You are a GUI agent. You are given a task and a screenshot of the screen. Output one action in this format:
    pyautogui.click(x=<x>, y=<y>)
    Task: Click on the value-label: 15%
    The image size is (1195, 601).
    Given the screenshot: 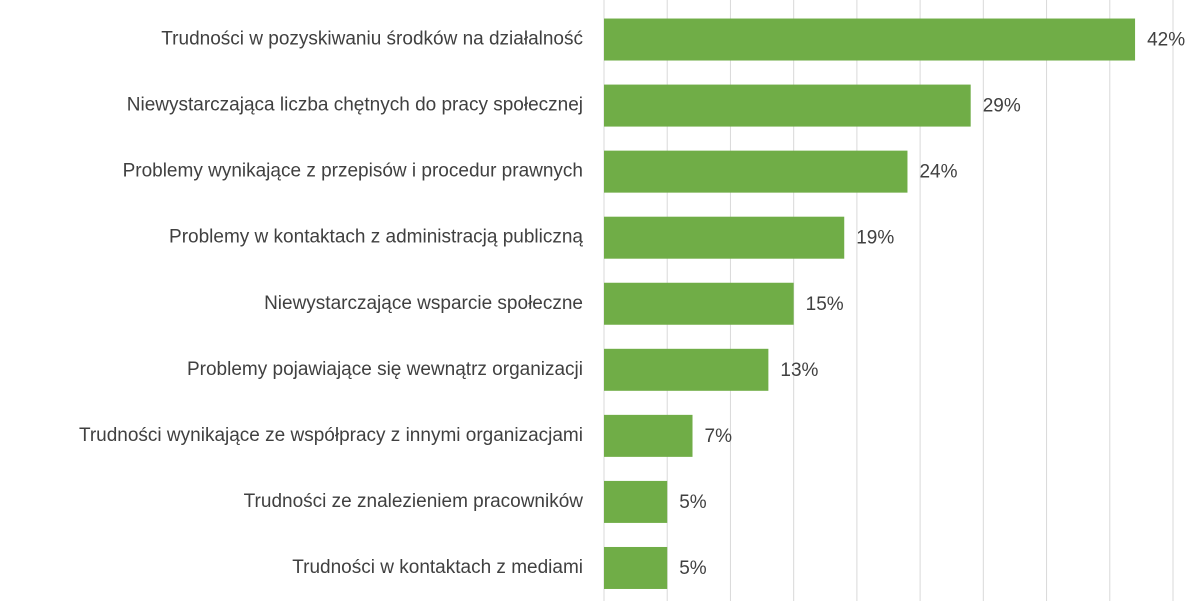 What is the action you would take?
    pyautogui.click(x=825, y=304)
    